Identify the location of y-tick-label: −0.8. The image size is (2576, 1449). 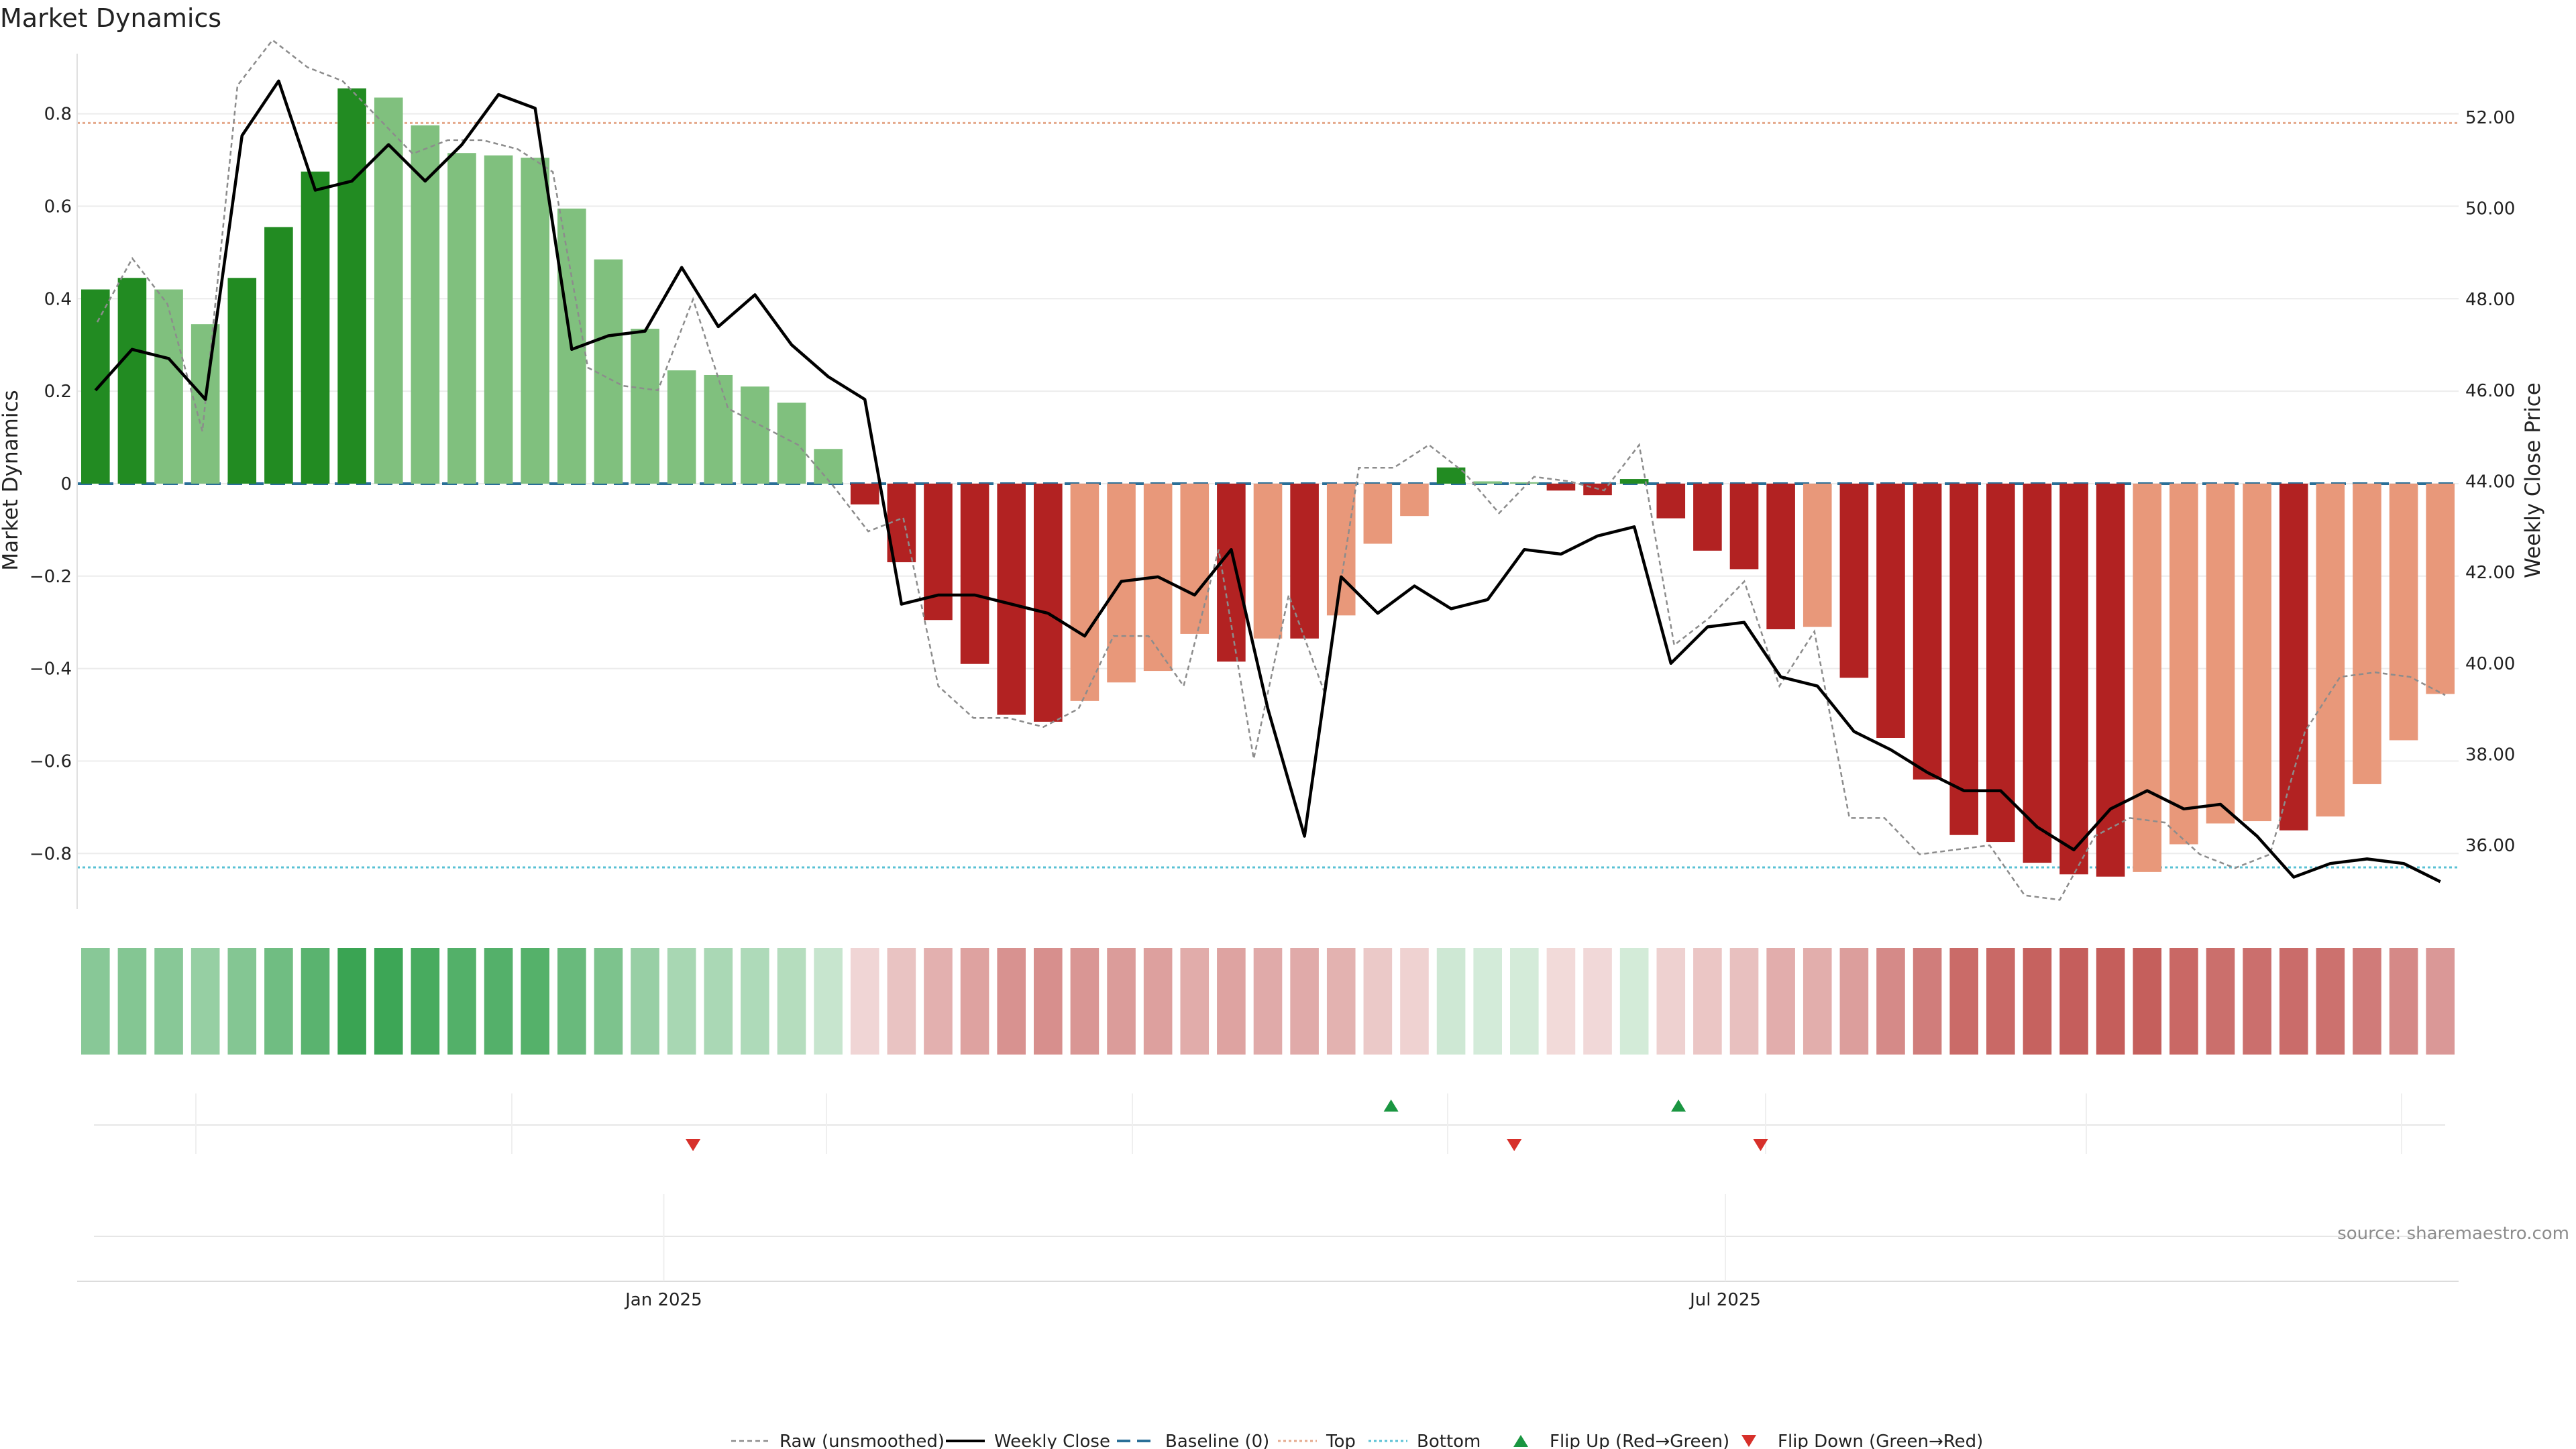
(51, 854).